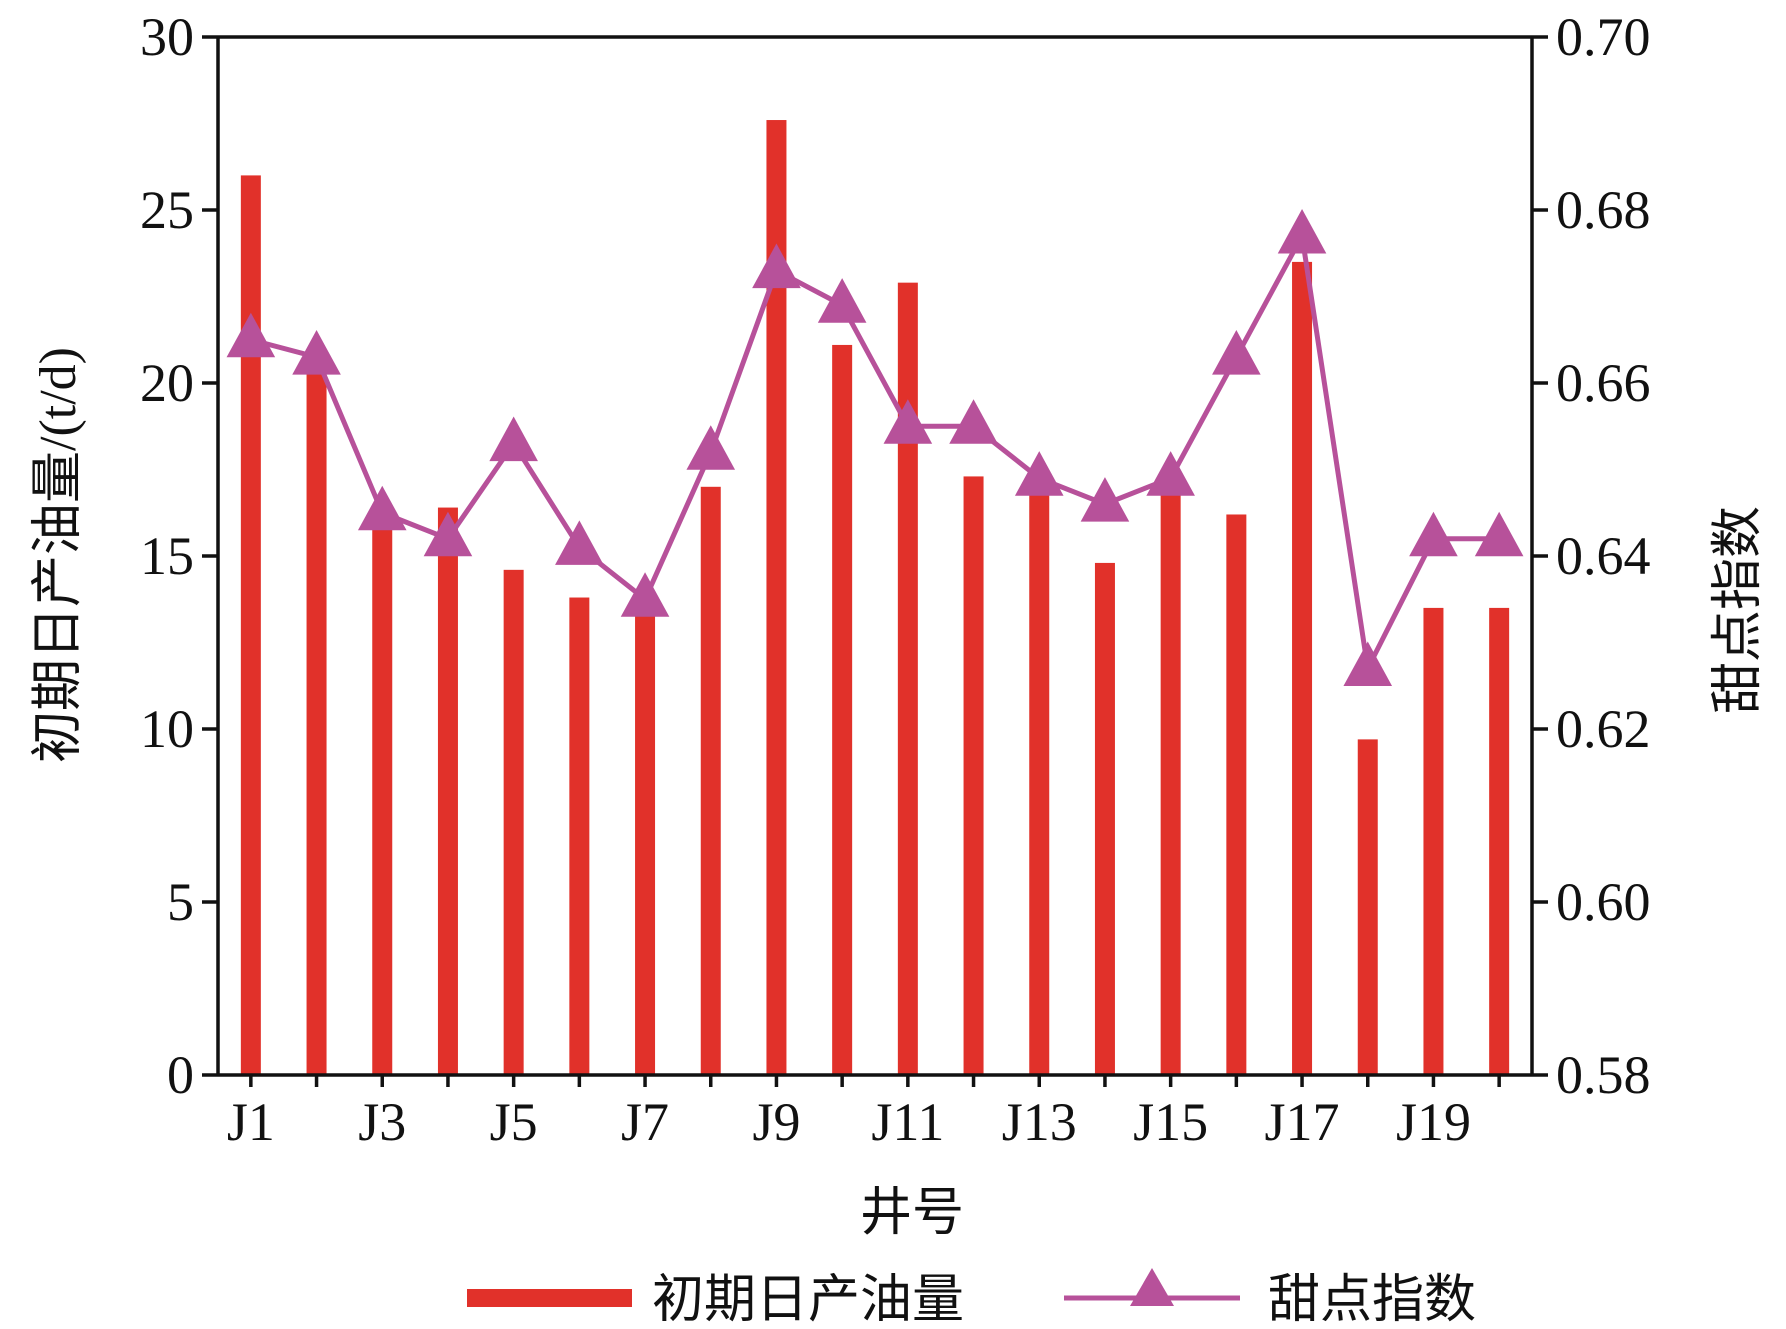  What do you see at coordinates (1367, 907) in the screenshot?
I see `bar-J18` at bounding box center [1367, 907].